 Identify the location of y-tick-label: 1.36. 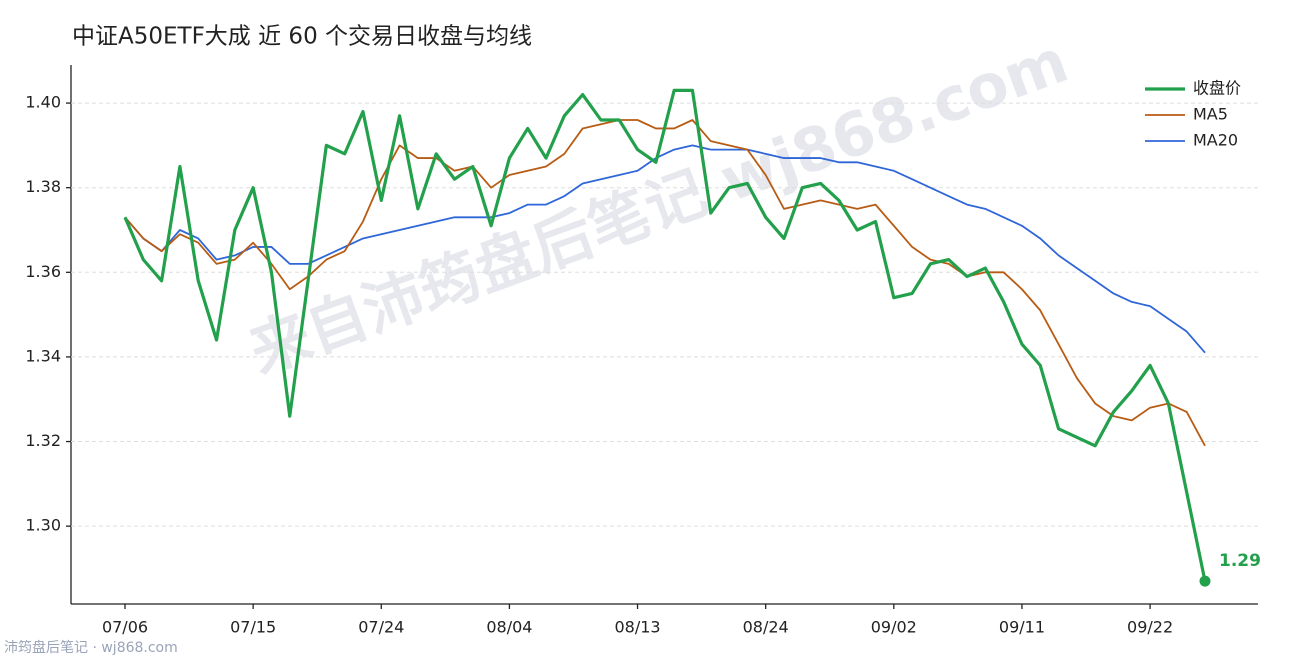
(43, 271).